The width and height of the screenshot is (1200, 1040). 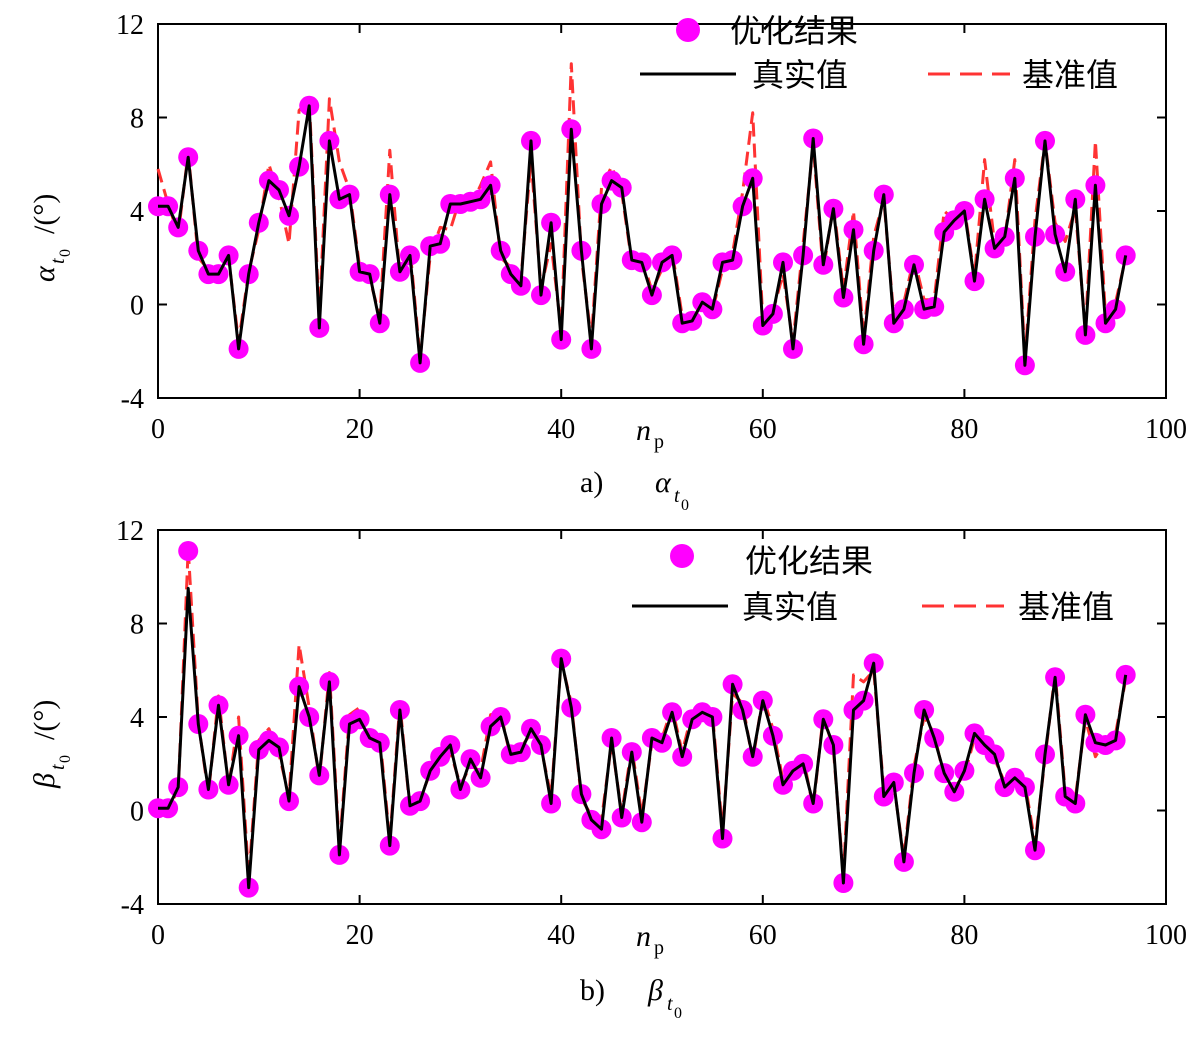 I want to click on panel-label: a), so click(x=591, y=482).